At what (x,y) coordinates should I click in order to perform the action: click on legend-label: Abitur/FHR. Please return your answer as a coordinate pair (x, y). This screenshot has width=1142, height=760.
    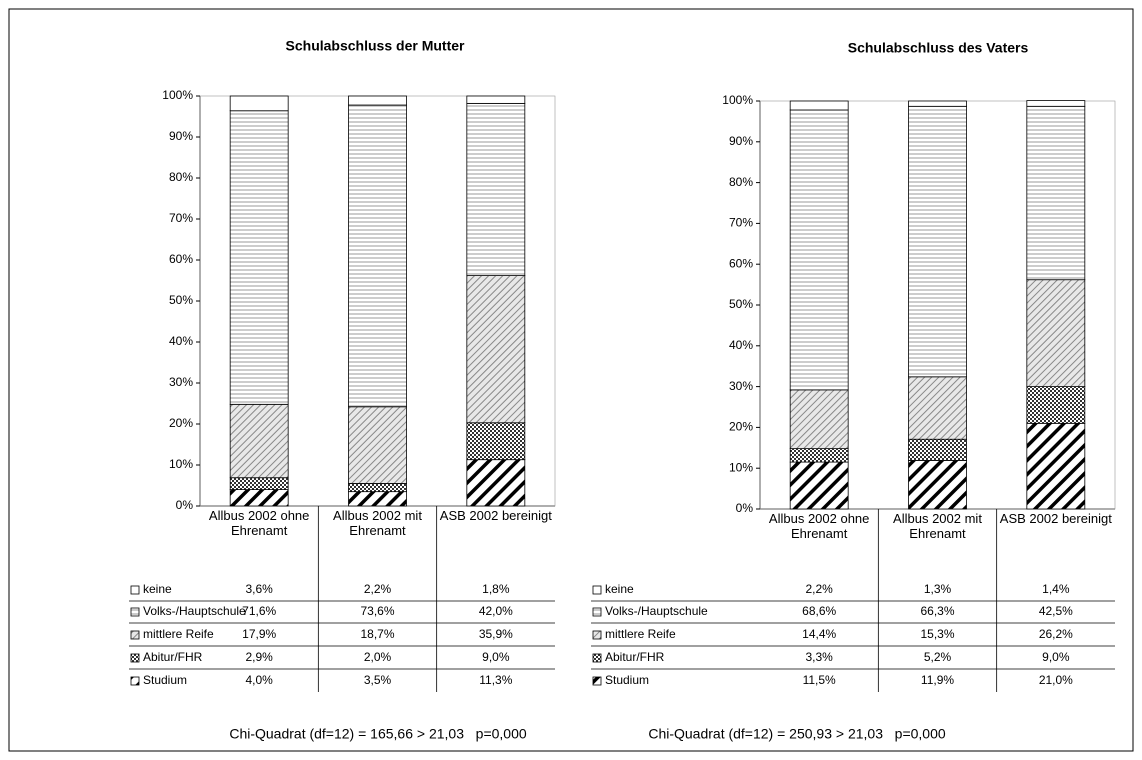
    Looking at the image, I should click on (173, 657).